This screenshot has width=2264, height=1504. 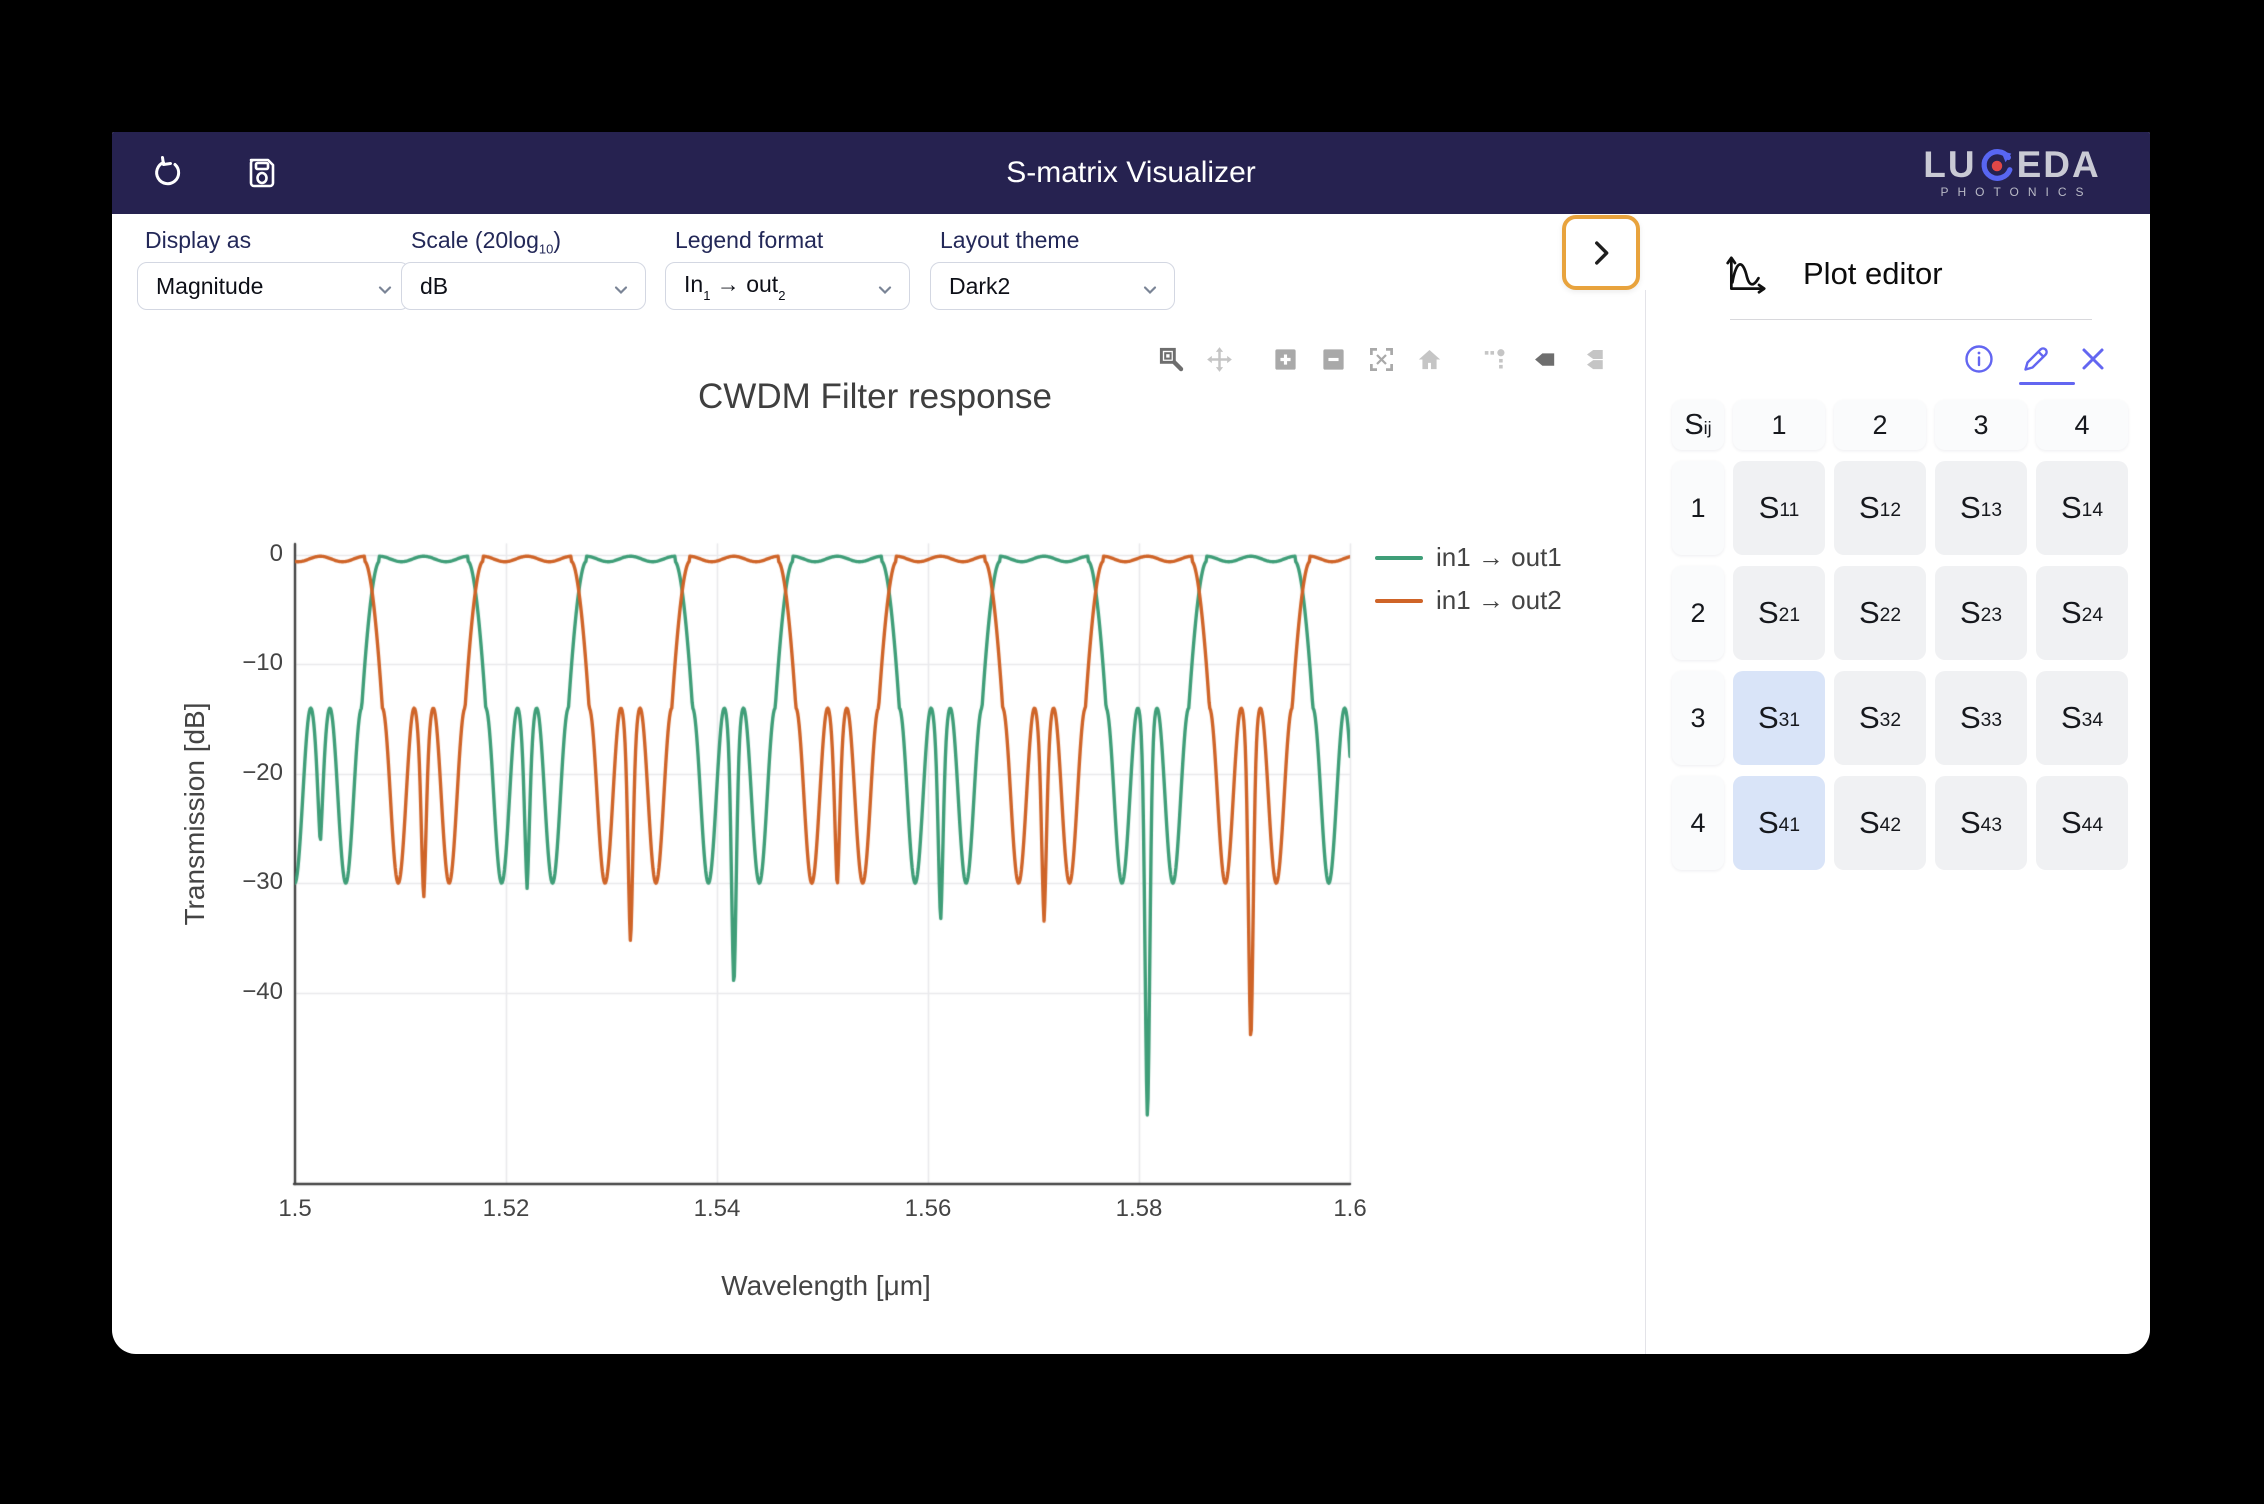 I want to click on scale-select: dB, so click(x=523, y=286).